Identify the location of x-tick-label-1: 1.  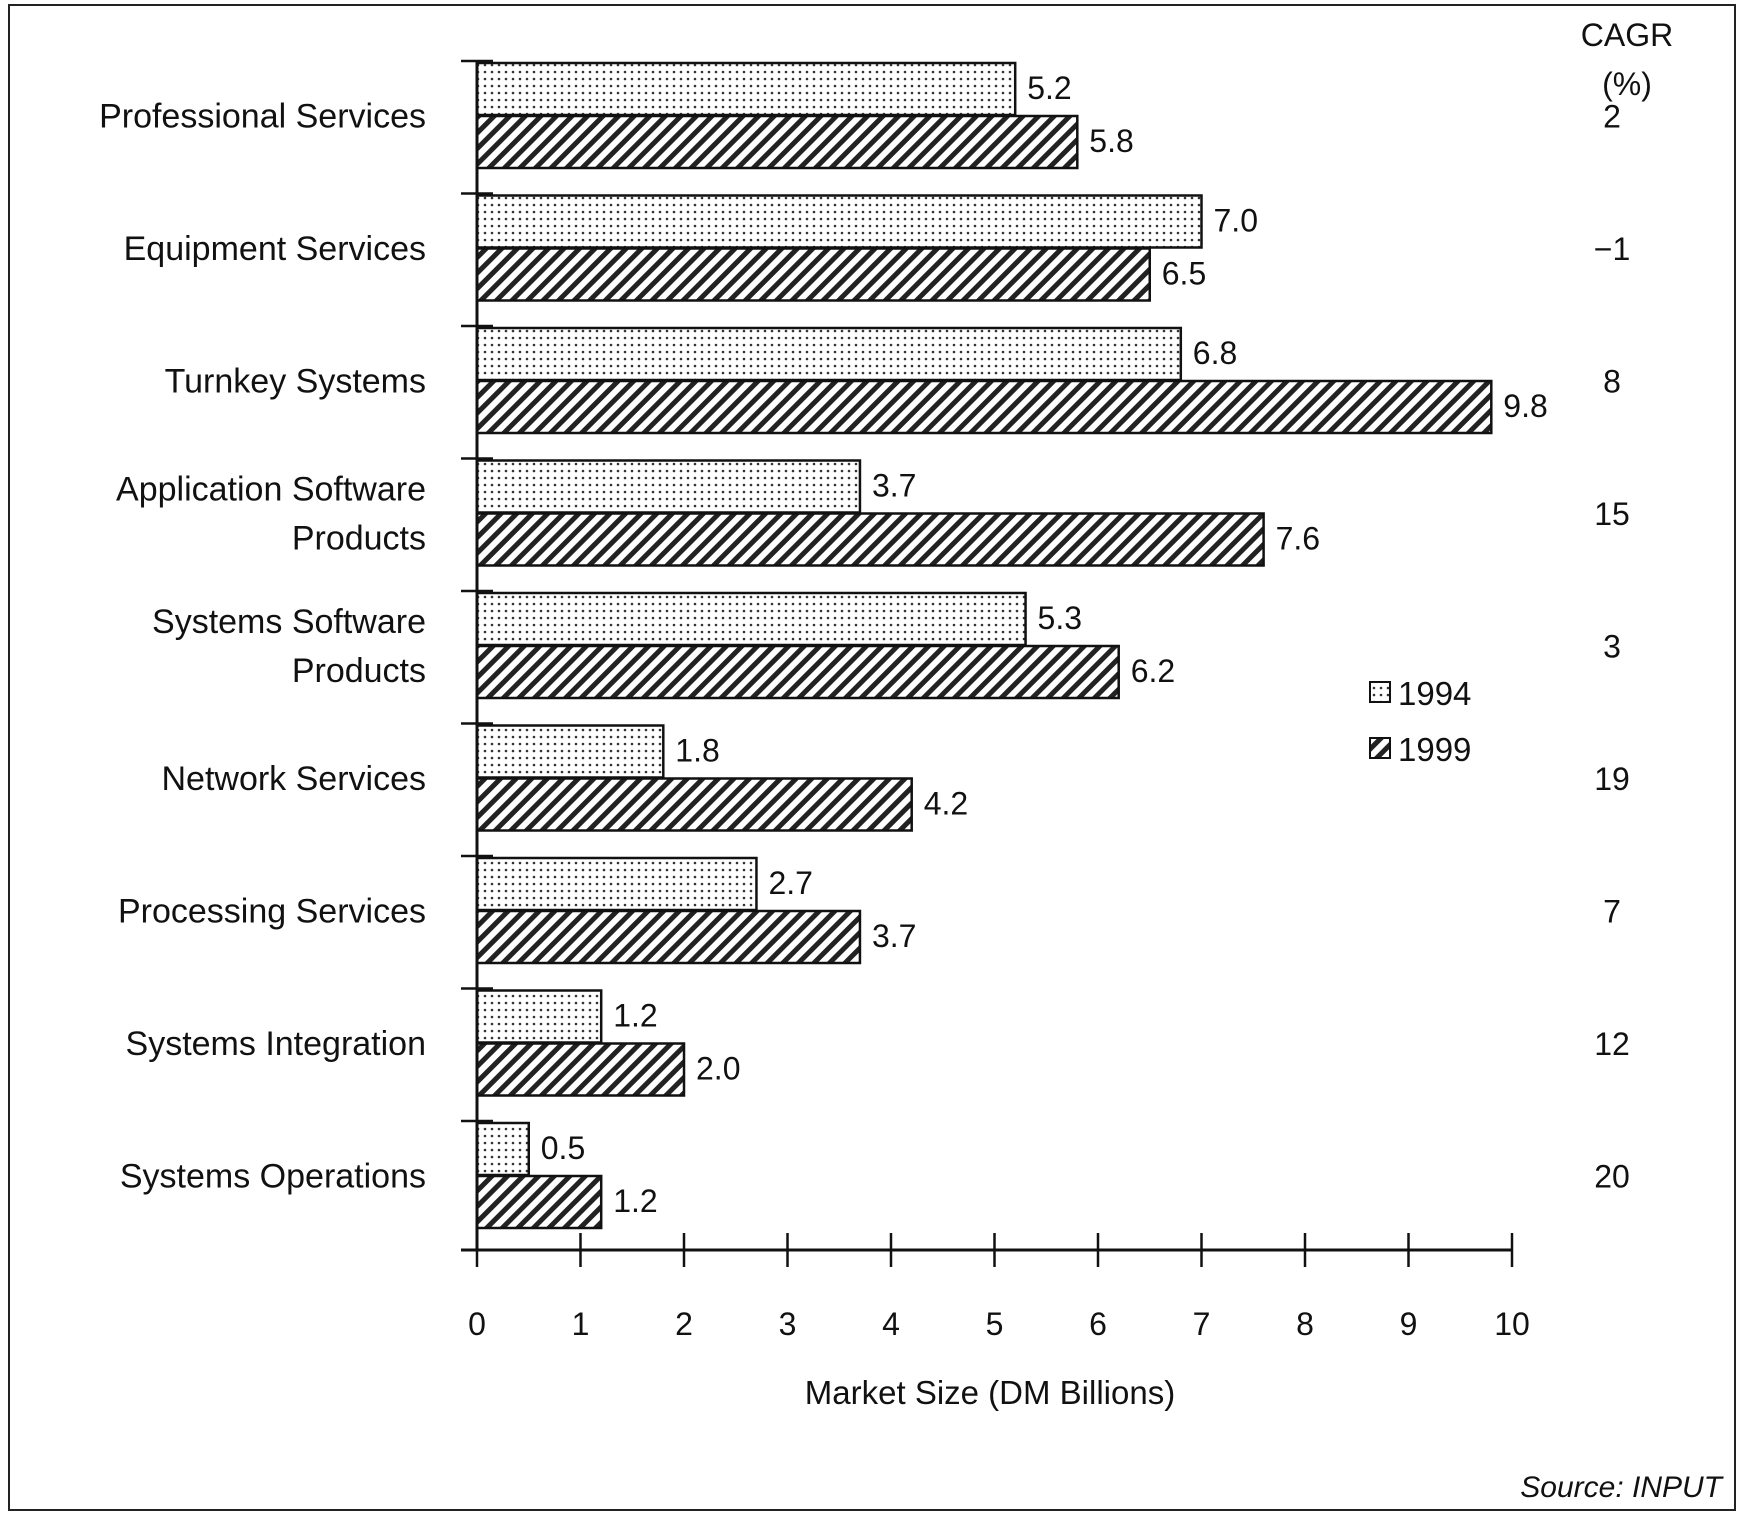
(581, 1324).